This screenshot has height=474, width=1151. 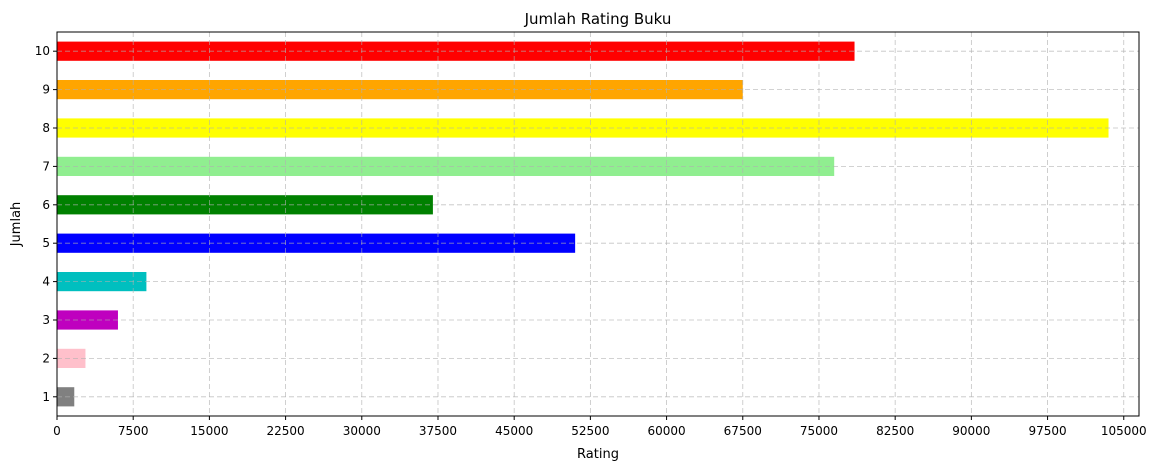 I want to click on x-tick-label: 67500, so click(x=743, y=431).